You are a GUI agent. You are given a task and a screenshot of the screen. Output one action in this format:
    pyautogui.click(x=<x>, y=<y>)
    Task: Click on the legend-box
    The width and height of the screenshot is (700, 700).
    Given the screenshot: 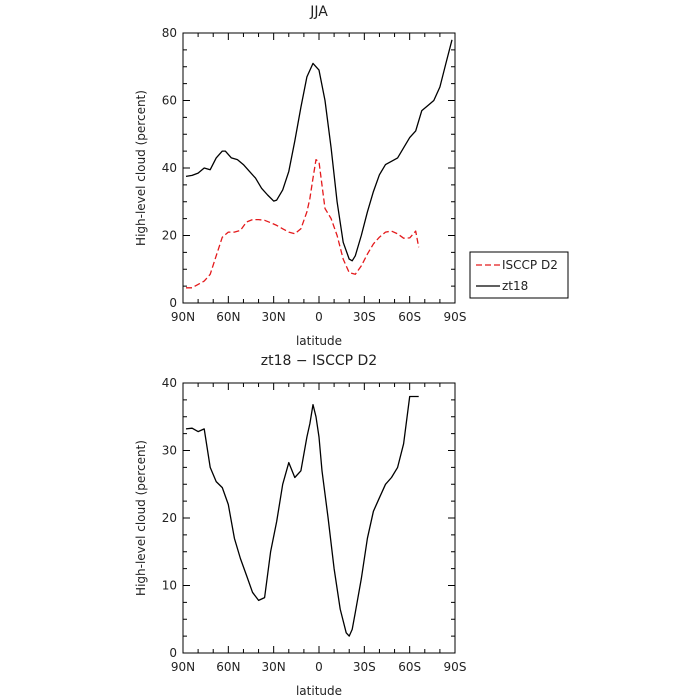 What is the action you would take?
    pyautogui.click(x=519, y=275)
    